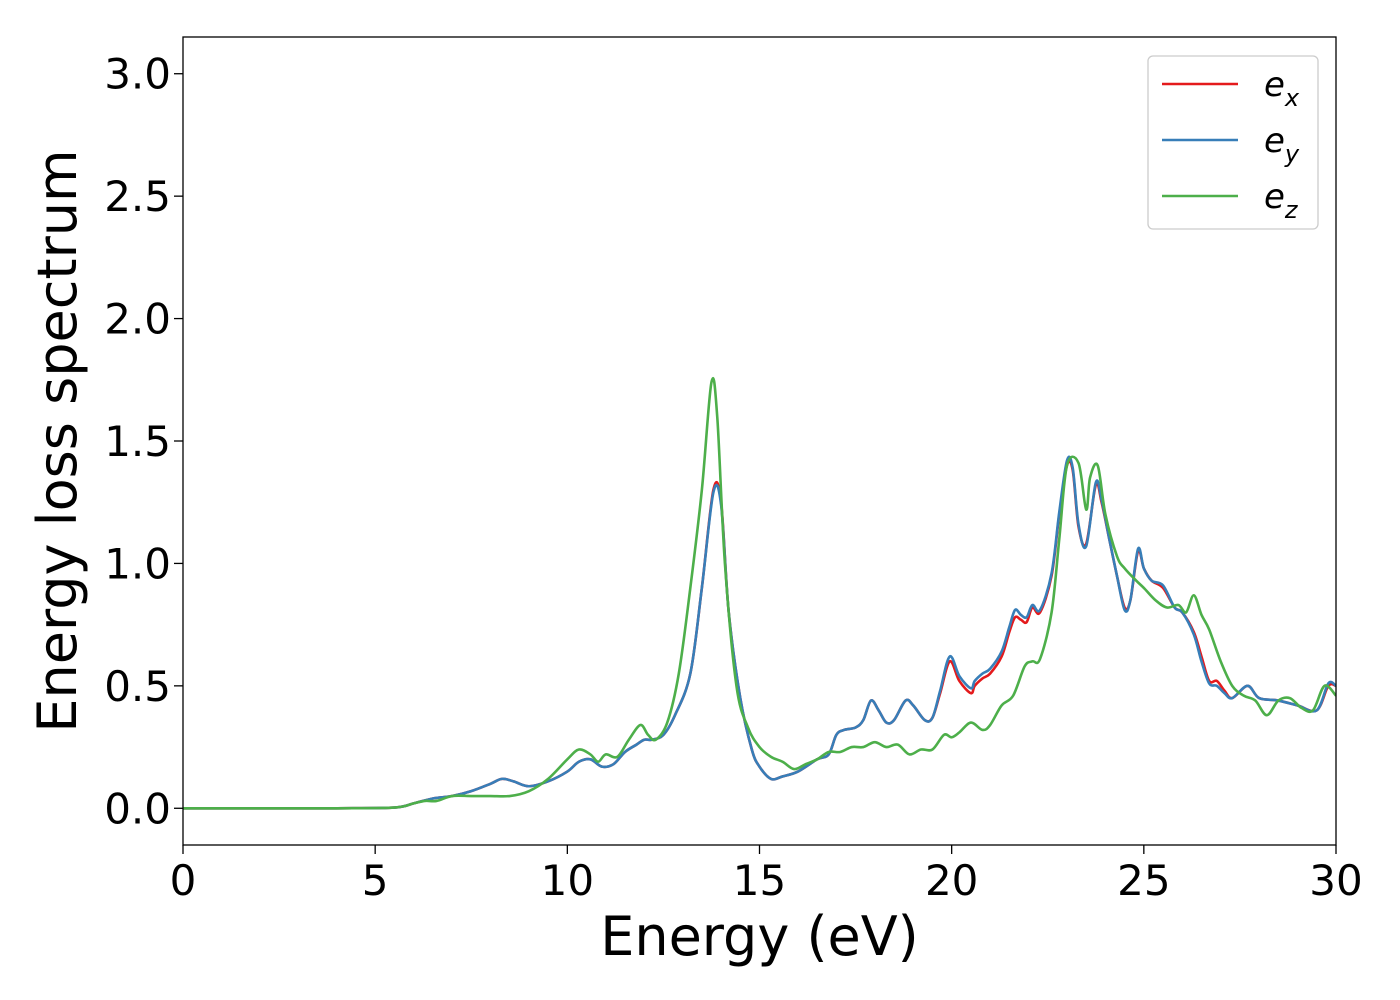 The height and width of the screenshot is (1000, 1400). I want to click on x-axis-ticks: 0 5 10 15 20 25 30, so click(766, 875).